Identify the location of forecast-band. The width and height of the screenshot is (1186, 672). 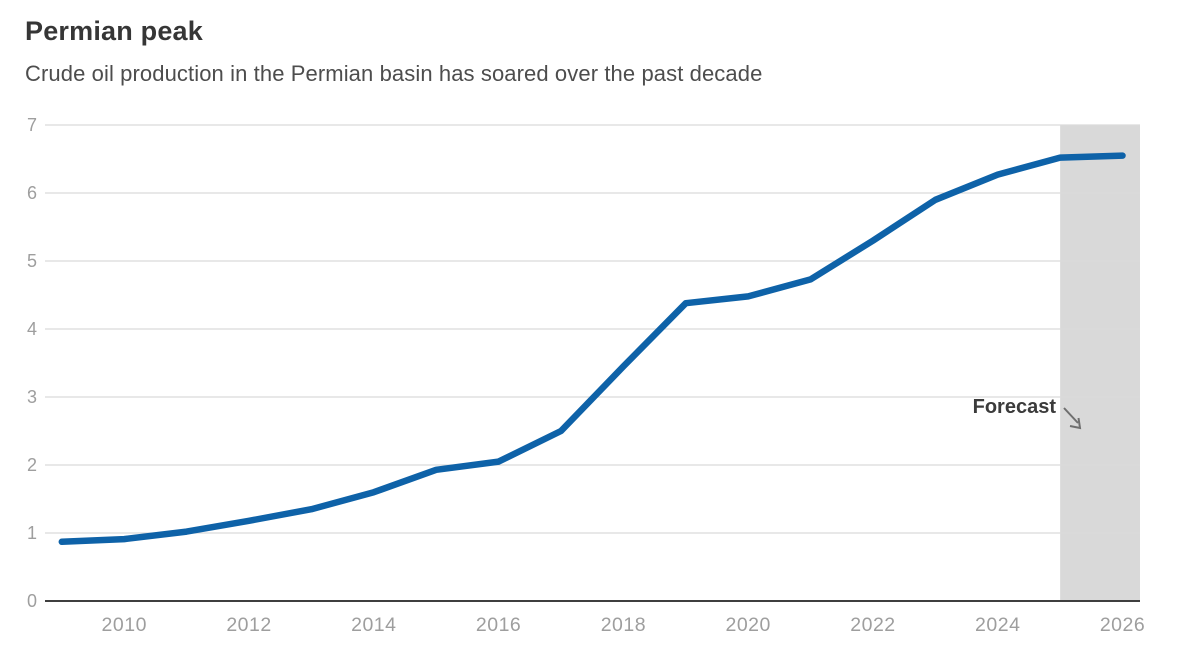
(1100, 363).